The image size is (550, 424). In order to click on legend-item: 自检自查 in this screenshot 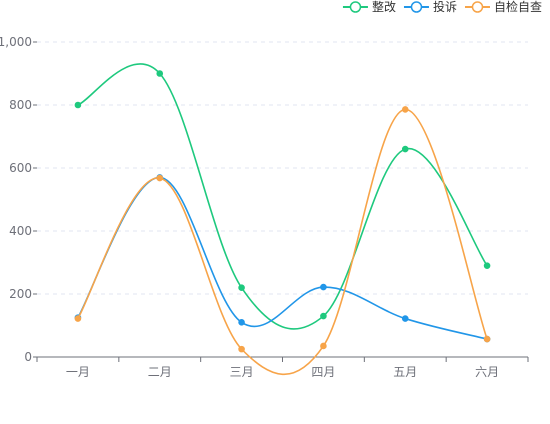, I will do `click(503, 7)`.